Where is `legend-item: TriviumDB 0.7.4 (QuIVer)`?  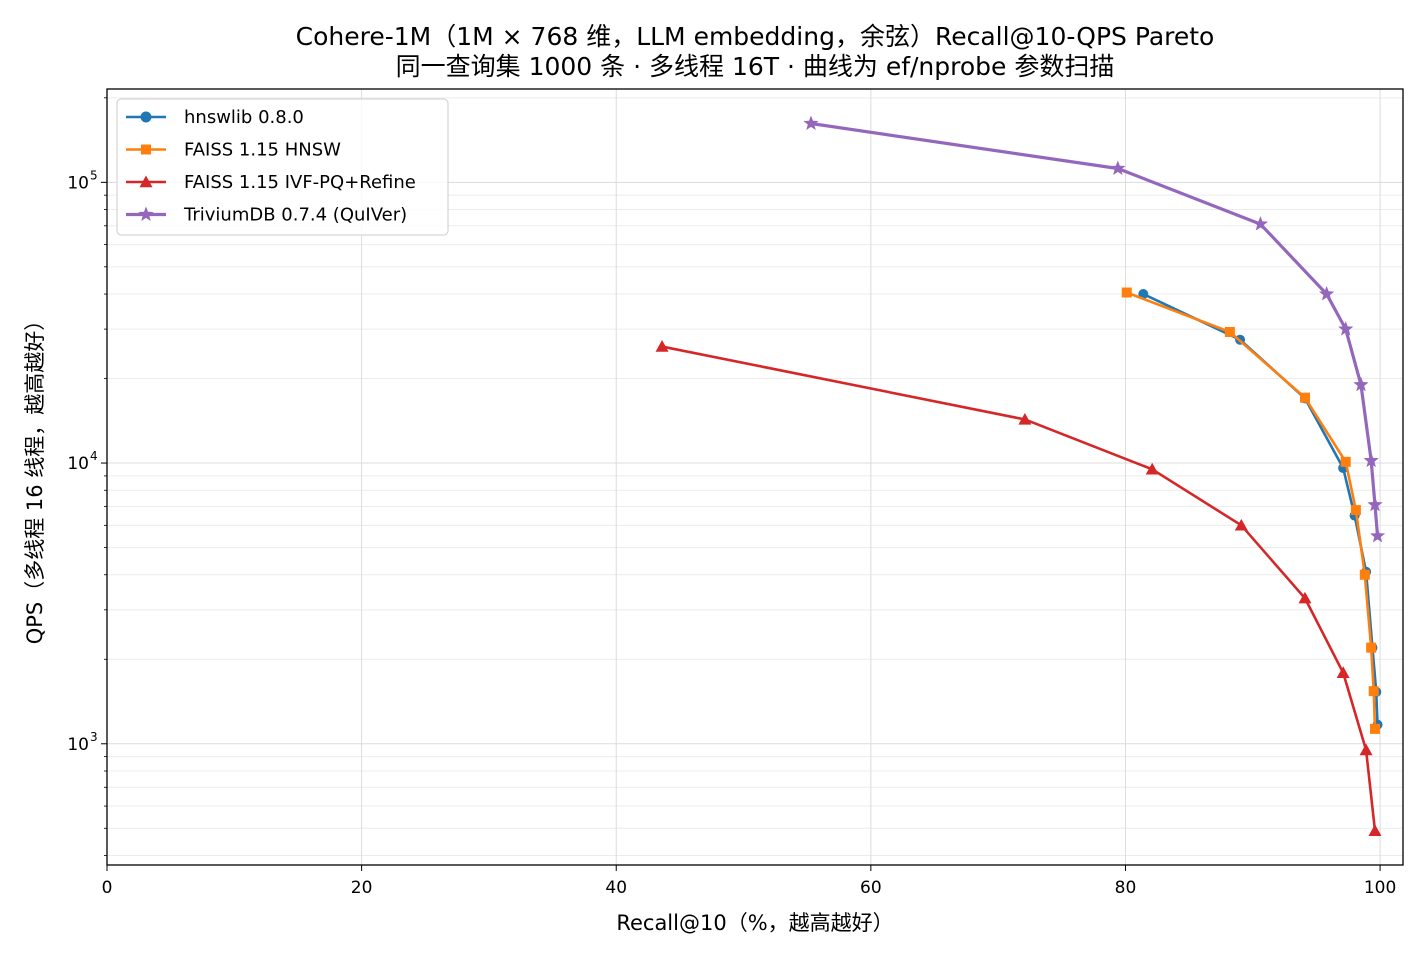 legend-item: TriviumDB 0.7.4 (QuIVer) is located at coordinates (266, 215).